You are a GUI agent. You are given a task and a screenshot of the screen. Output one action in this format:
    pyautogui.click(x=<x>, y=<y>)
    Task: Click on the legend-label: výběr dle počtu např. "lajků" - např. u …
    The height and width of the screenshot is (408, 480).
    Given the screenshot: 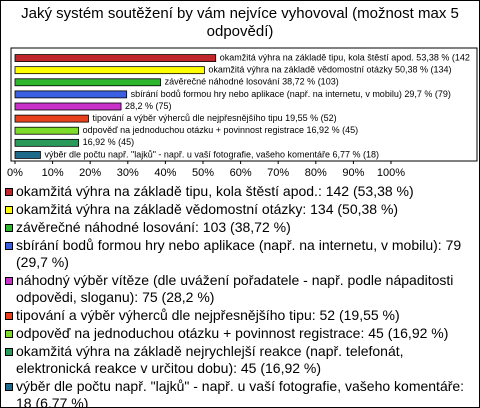 What is the action you would take?
    pyautogui.click(x=240, y=393)
    